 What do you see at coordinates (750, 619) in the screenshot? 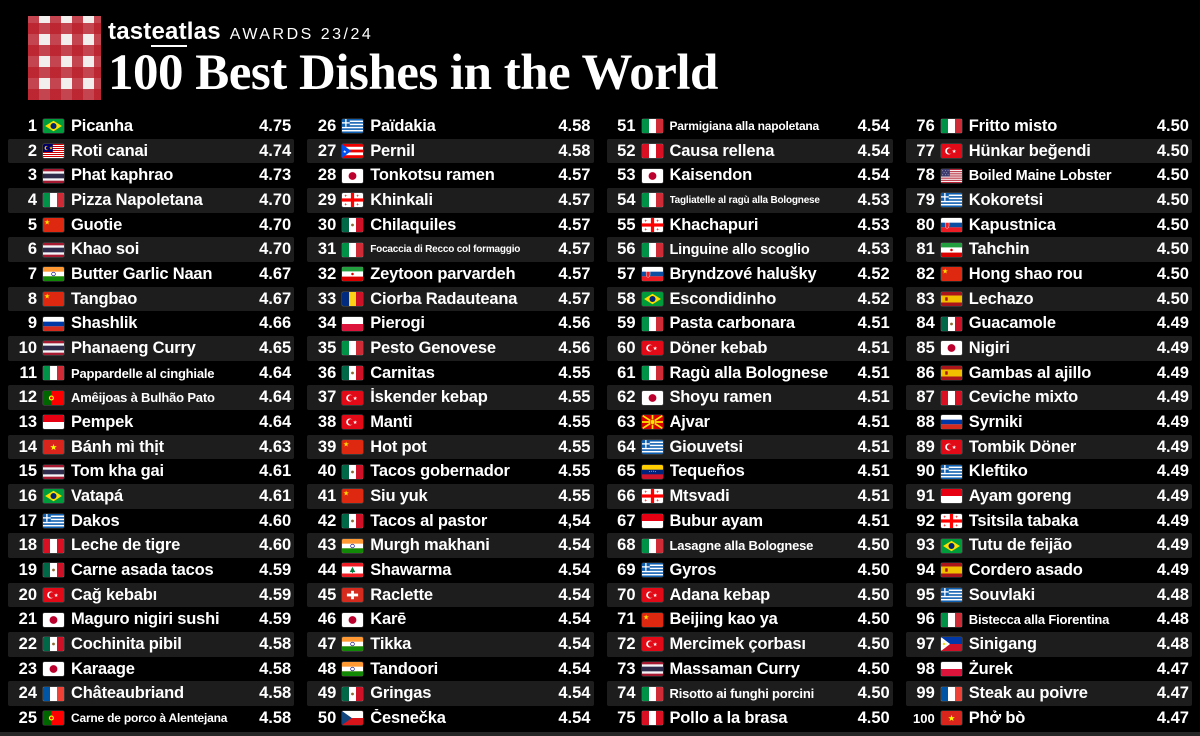
I see `dish-row: 71 ★ Beijing kao ya 4.50` at bounding box center [750, 619].